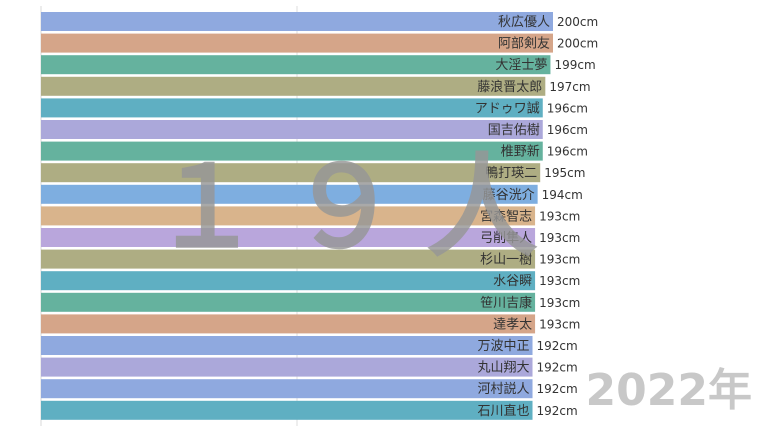 This screenshot has width=768, height=432. What do you see at coordinates (506, 216) in the screenshot?
I see `bar-name-label: 宮森智志` at bounding box center [506, 216].